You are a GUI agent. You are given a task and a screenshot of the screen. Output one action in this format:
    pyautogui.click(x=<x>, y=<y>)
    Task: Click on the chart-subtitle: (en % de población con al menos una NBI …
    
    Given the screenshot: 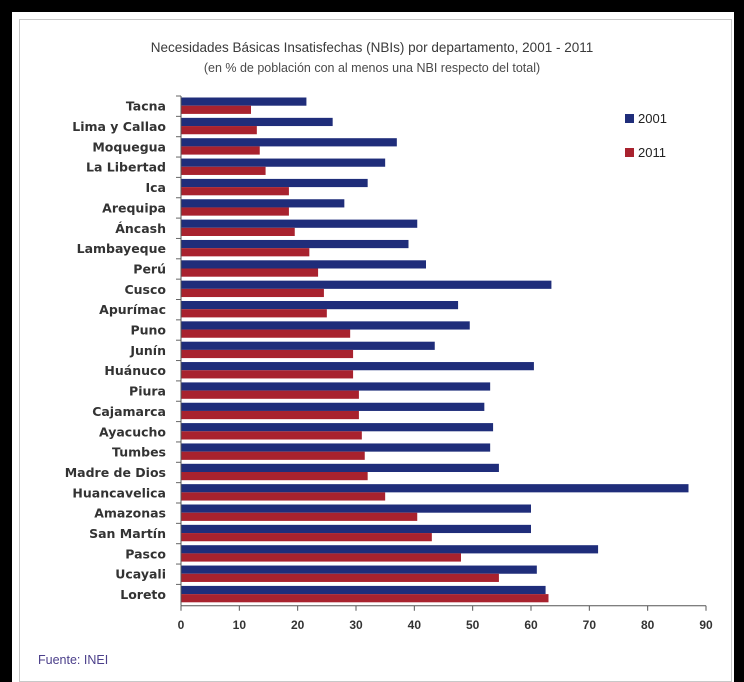 What is the action you would take?
    pyautogui.click(x=372, y=68)
    